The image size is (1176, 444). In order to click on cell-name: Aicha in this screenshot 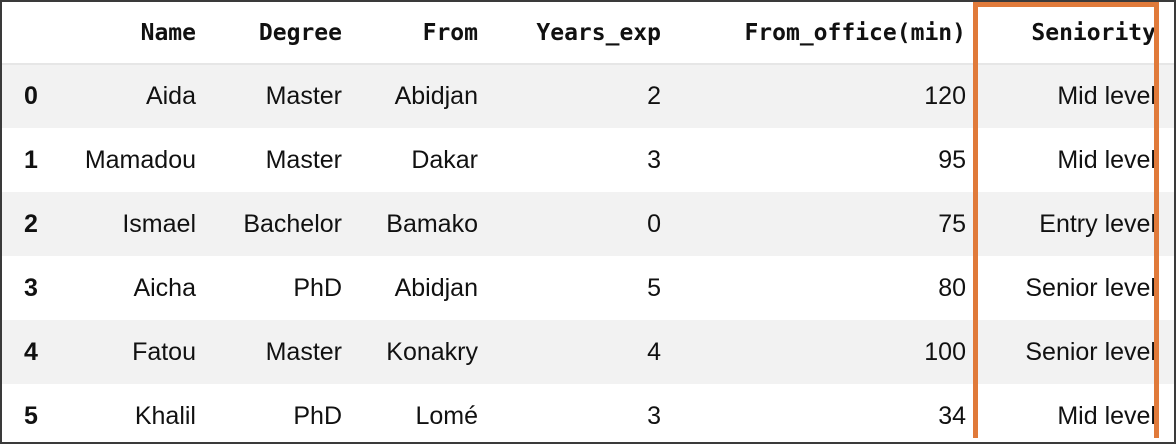, I will do `click(164, 287)`.